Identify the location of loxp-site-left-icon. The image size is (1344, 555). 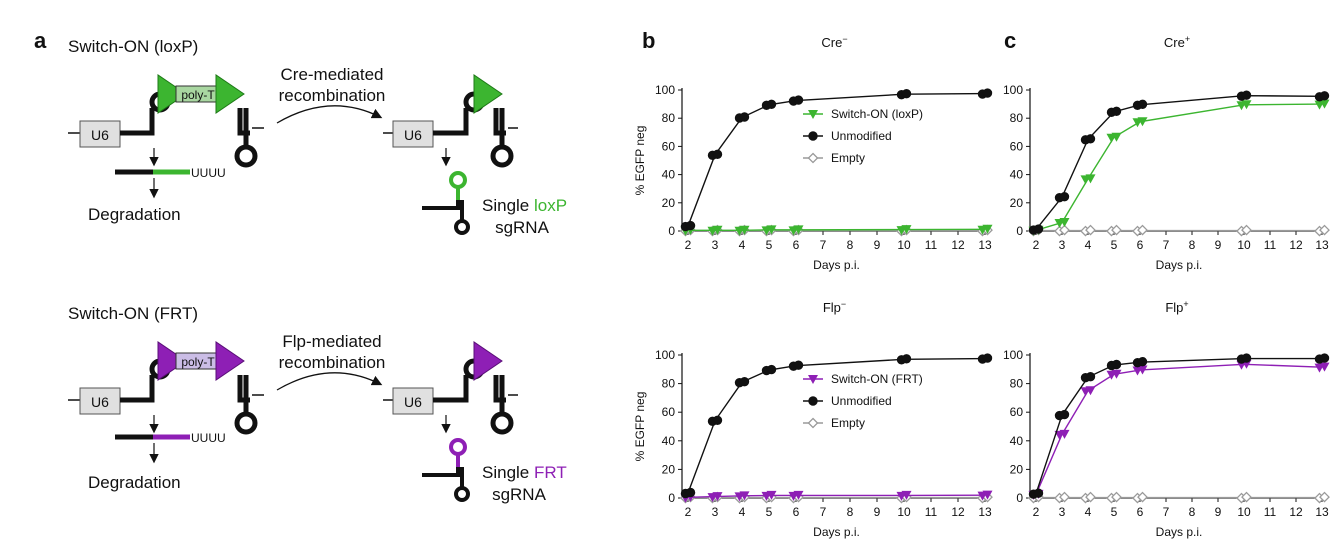
(172, 94).